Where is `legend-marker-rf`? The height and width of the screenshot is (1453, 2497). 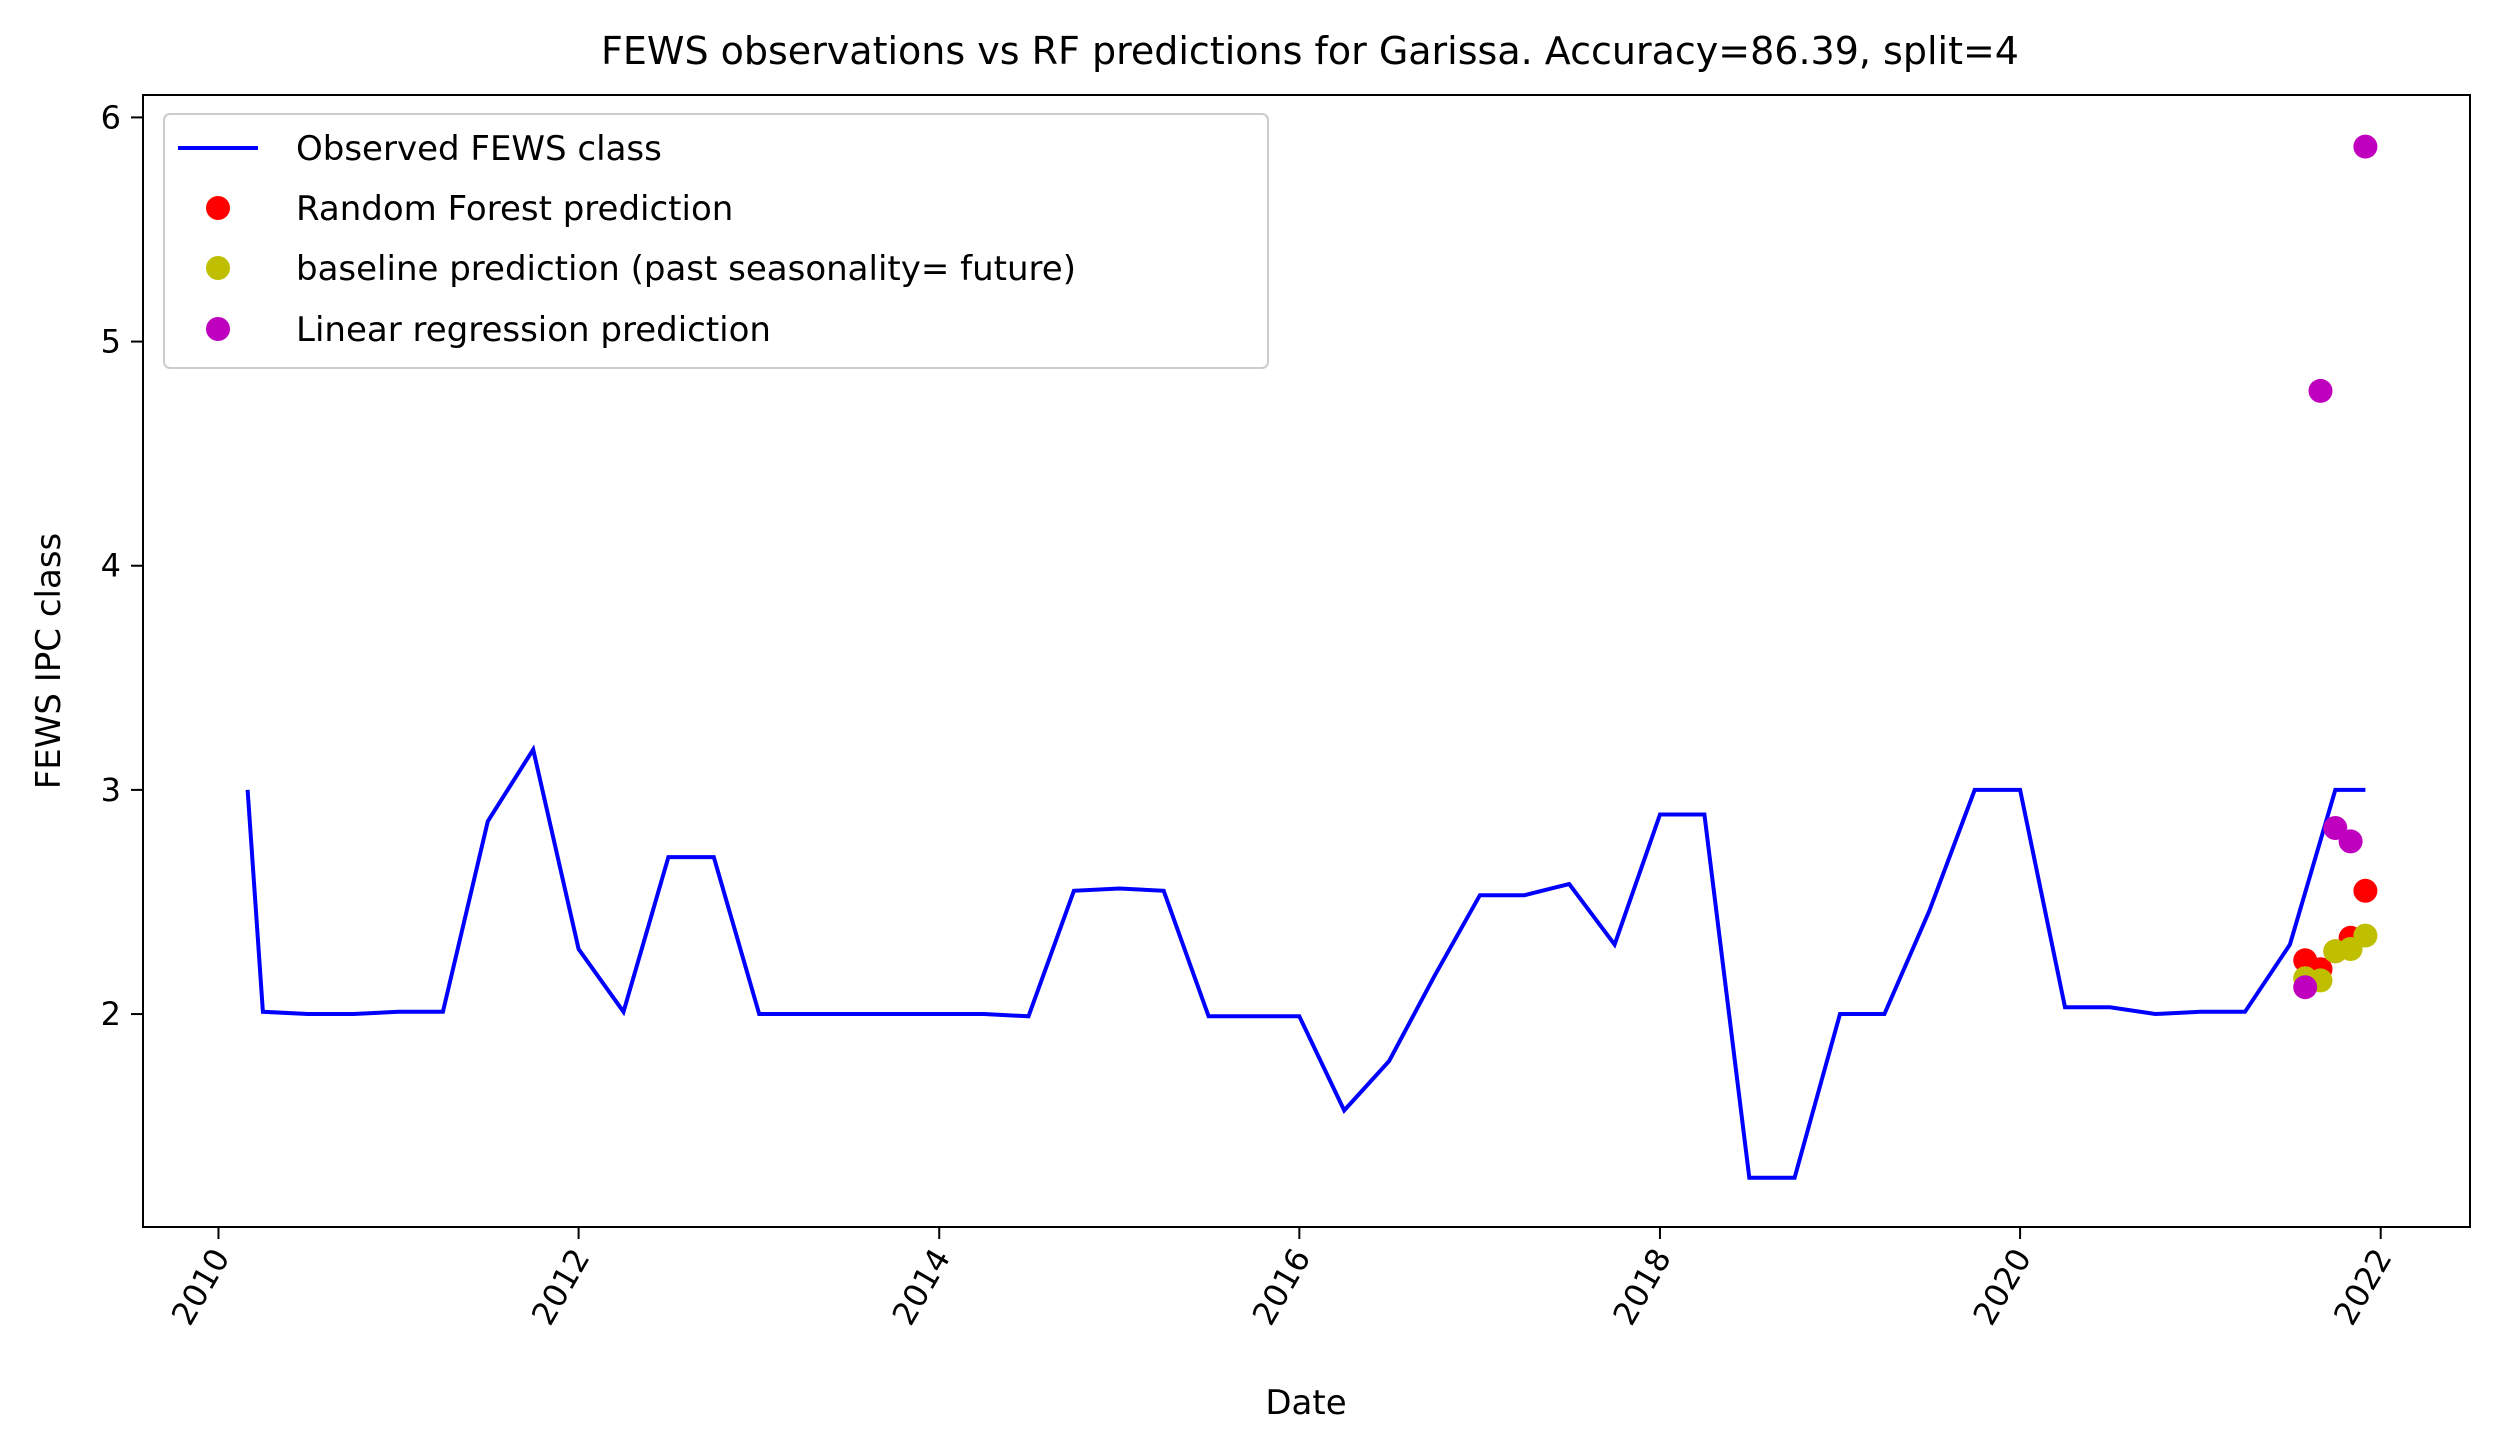 legend-marker-rf is located at coordinates (218, 208).